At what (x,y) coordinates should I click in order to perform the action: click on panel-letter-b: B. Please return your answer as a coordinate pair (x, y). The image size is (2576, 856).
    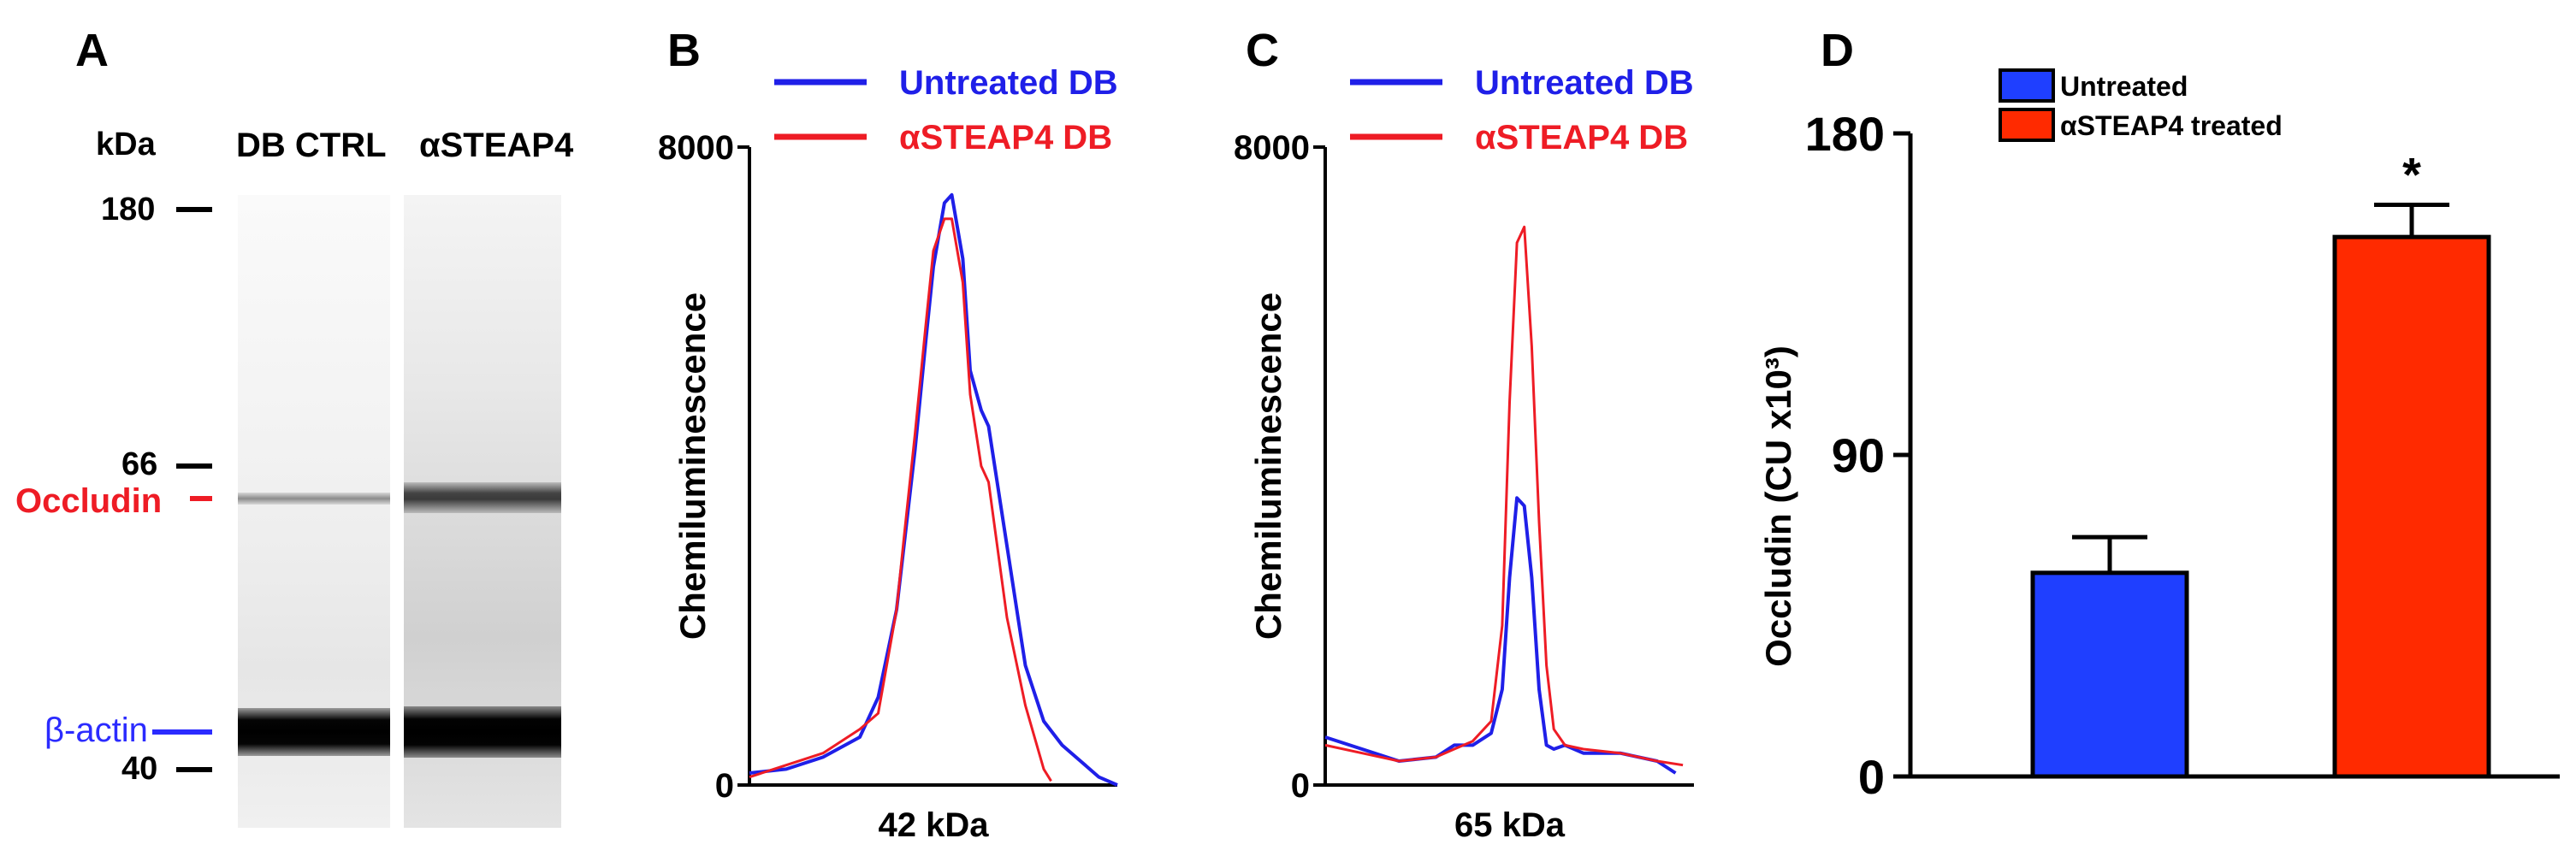
    Looking at the image, I should click on (684, 50).